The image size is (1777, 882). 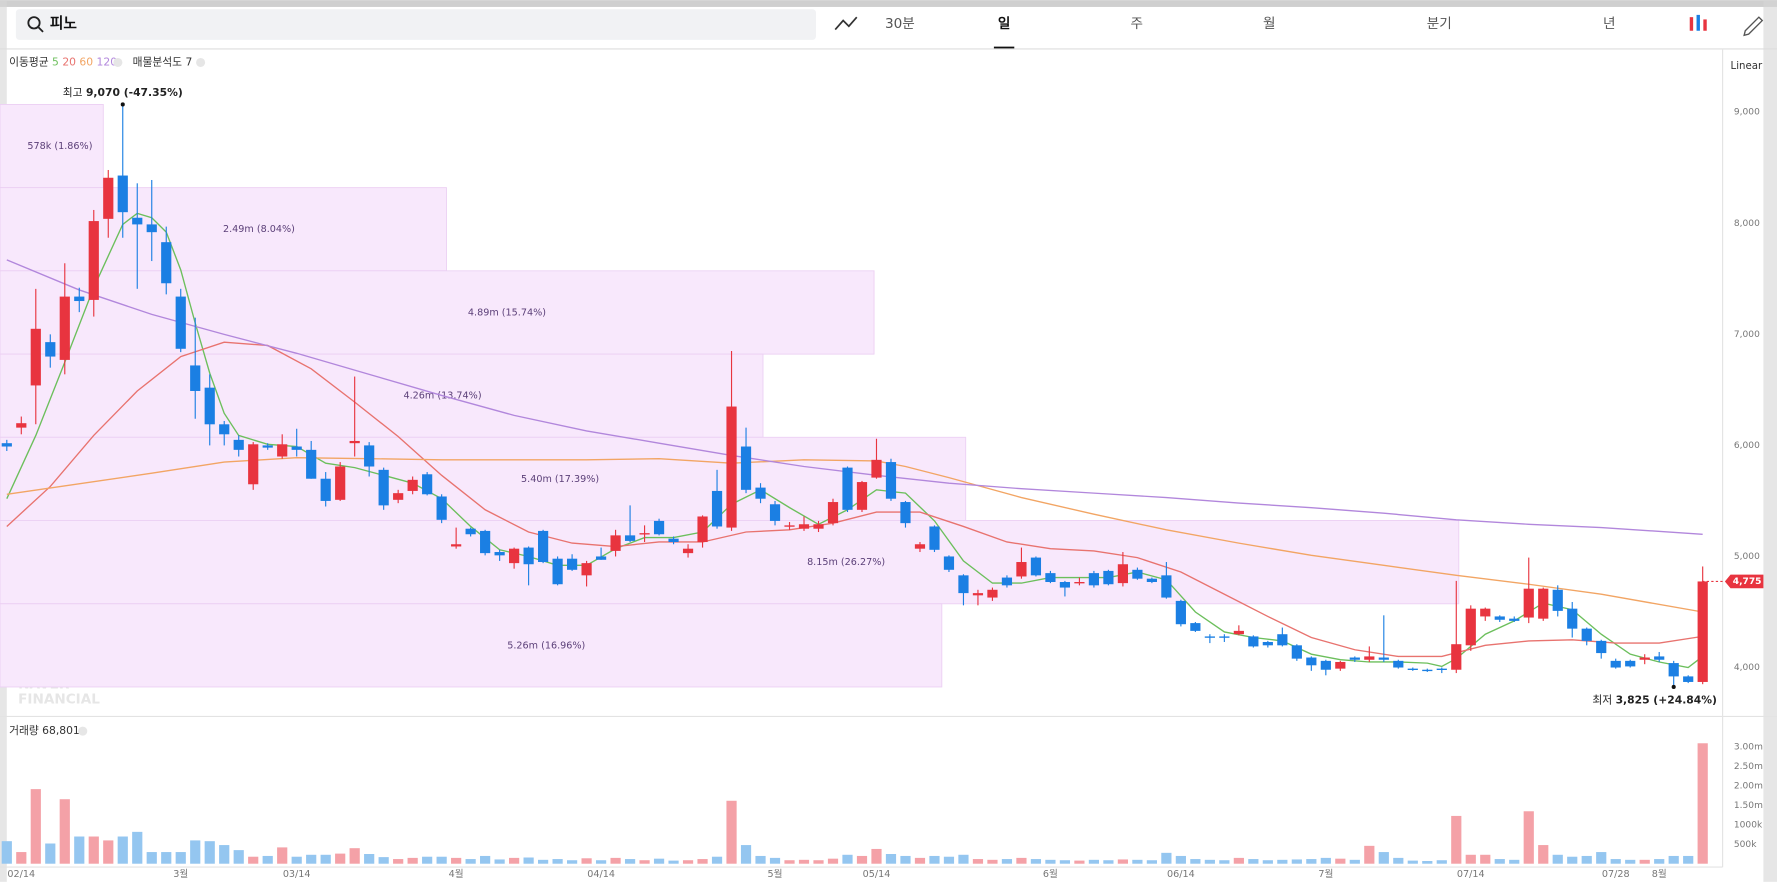 What do you see at coordinates (1269, 24) in the screenshot?
I see `tab: 월` at bounding box center [1269, 24].